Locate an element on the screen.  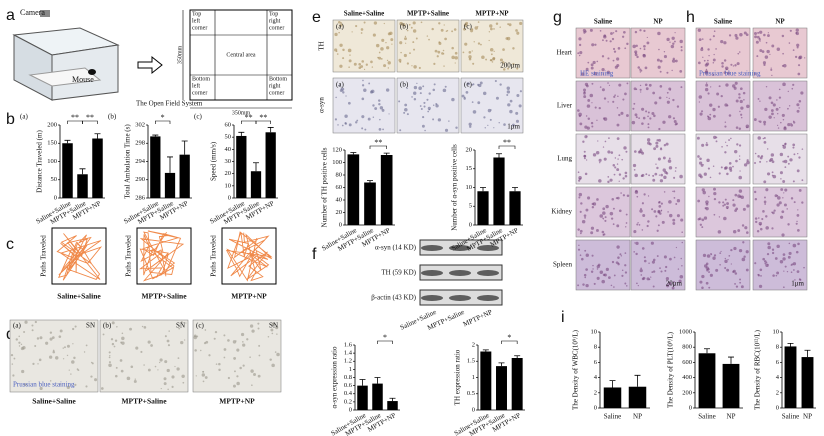
y-tick-label: 2 is located at coordinates (473, 344).